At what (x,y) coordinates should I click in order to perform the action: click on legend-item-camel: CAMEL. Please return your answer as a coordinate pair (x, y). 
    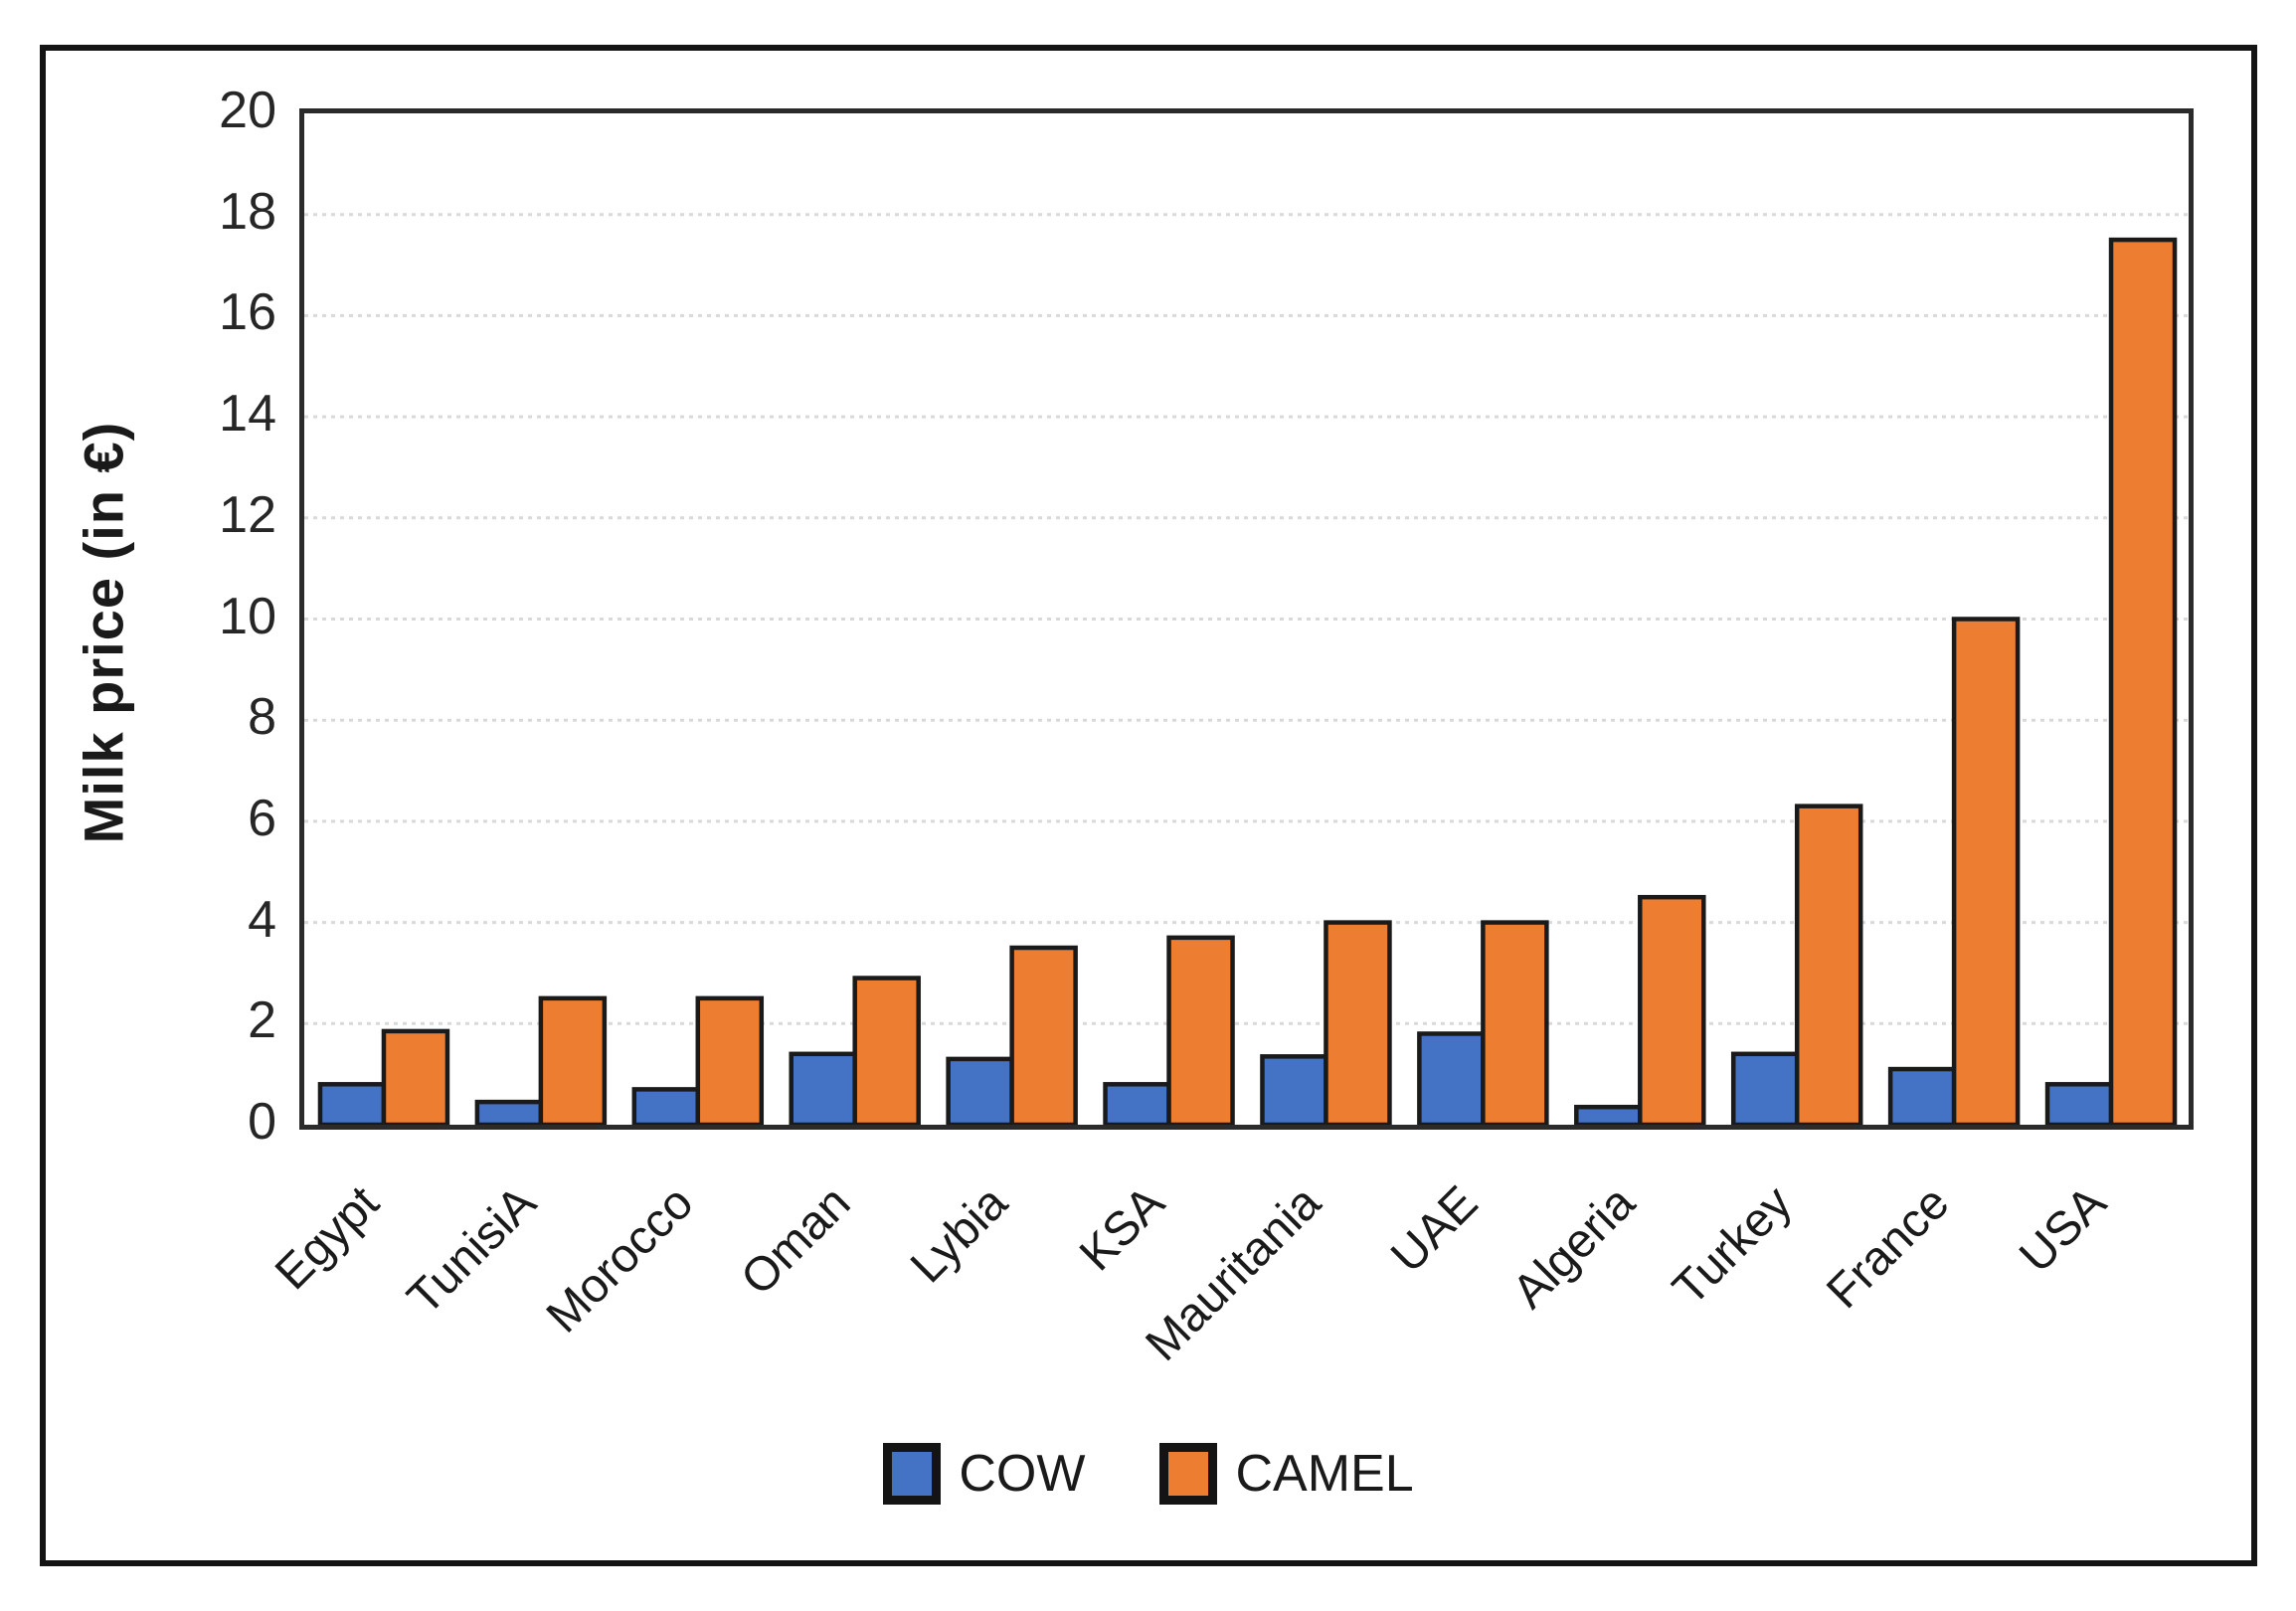
    Looking at the image, I should click on (1286, 1474).